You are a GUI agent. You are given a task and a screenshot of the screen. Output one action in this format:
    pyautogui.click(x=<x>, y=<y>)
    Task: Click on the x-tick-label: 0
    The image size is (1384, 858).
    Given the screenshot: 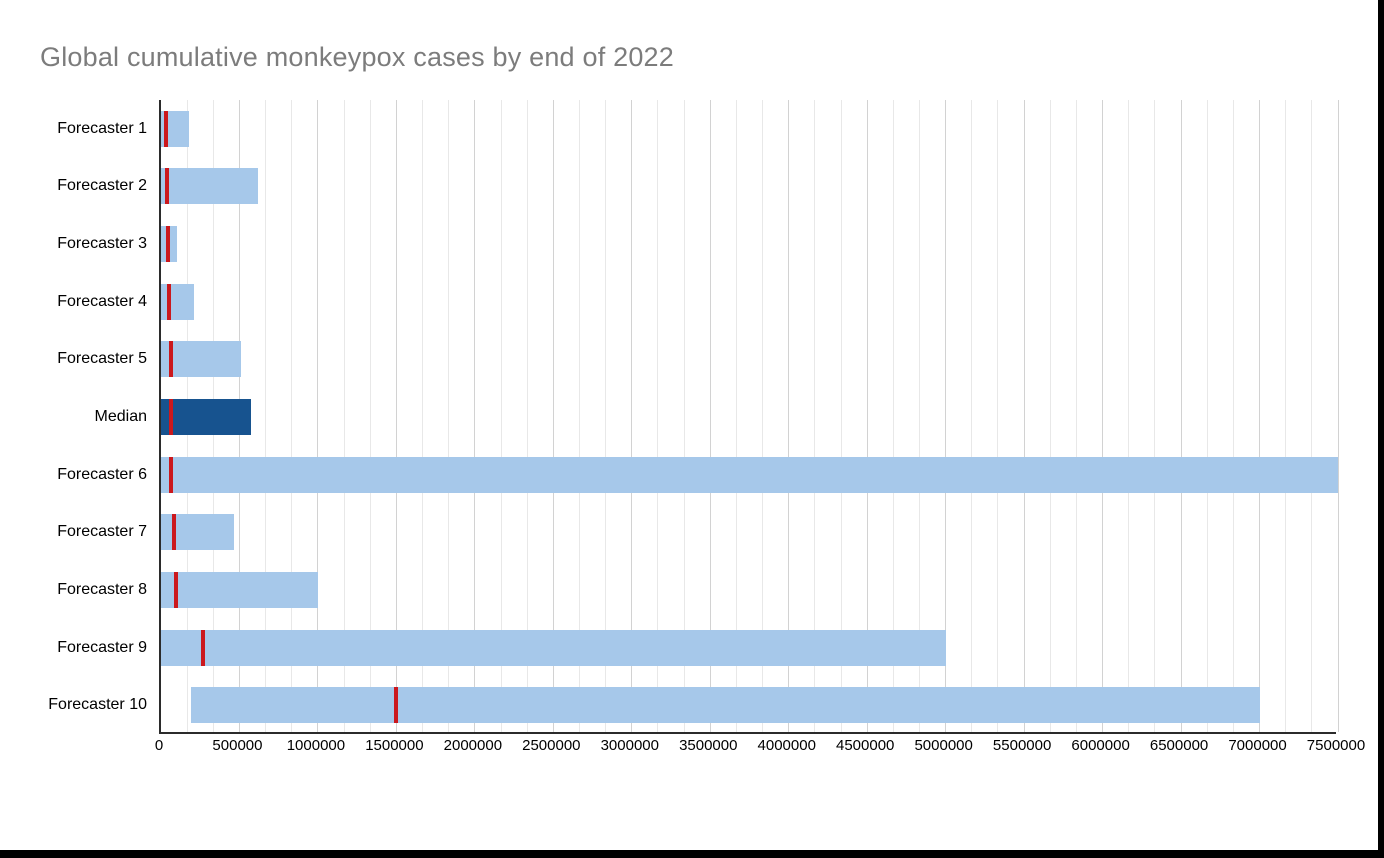 What is the action you would take?
    pyautogui.click(x=159, y=745)
    